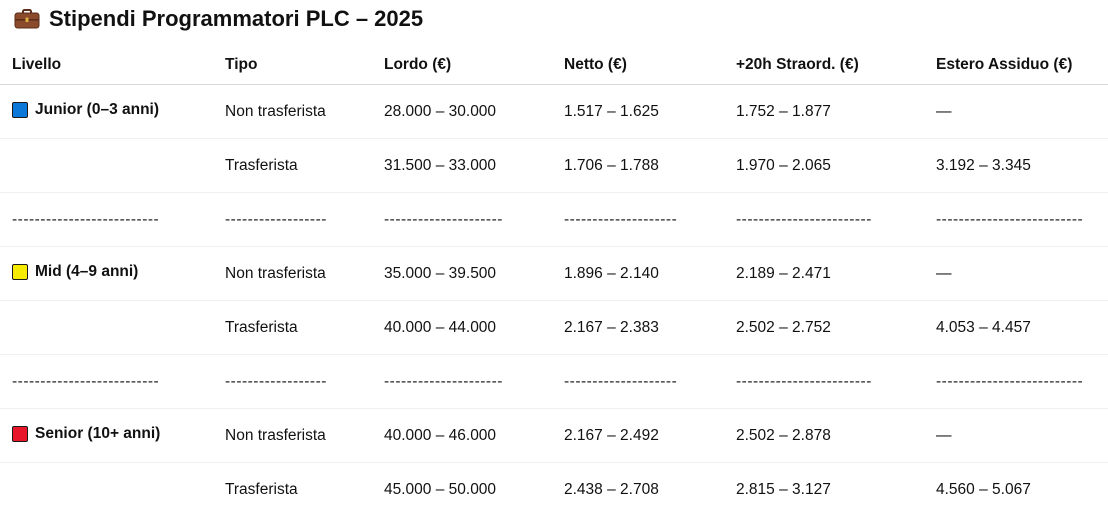  What do you see at coordinates (27, 19) in the screenshot?
I see `briefcase-icon` at bounding box center [27, 19].